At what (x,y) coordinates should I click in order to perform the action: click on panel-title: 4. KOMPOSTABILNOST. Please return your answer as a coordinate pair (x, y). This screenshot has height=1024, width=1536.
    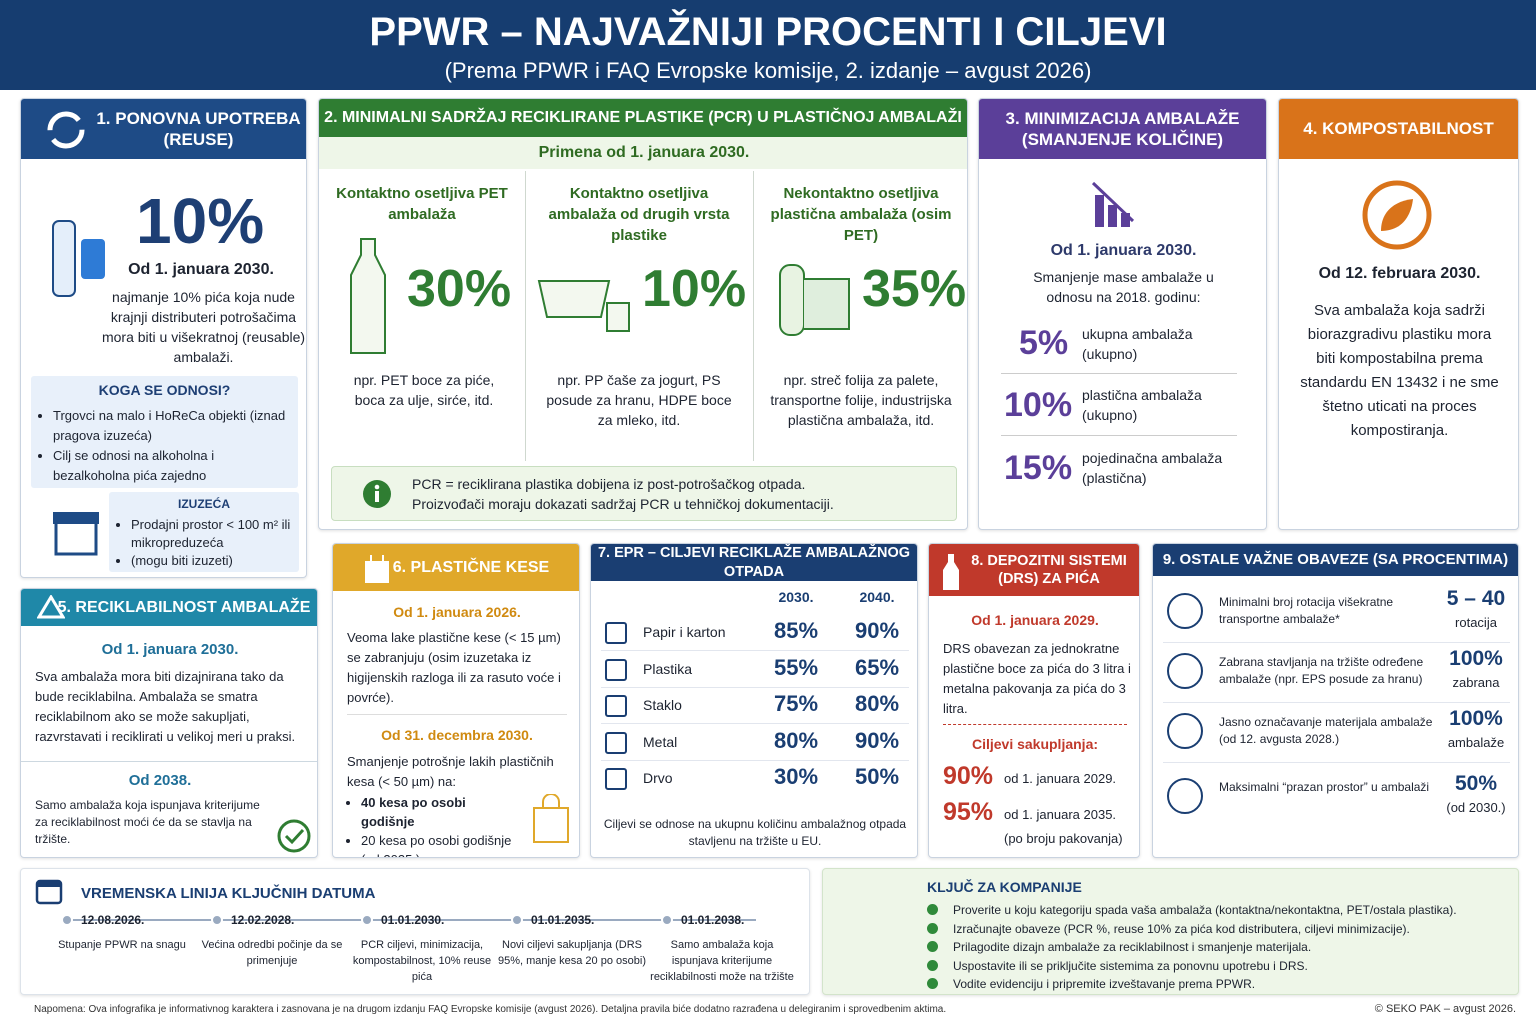
    Looking at the image, I should click on (1398, 129).